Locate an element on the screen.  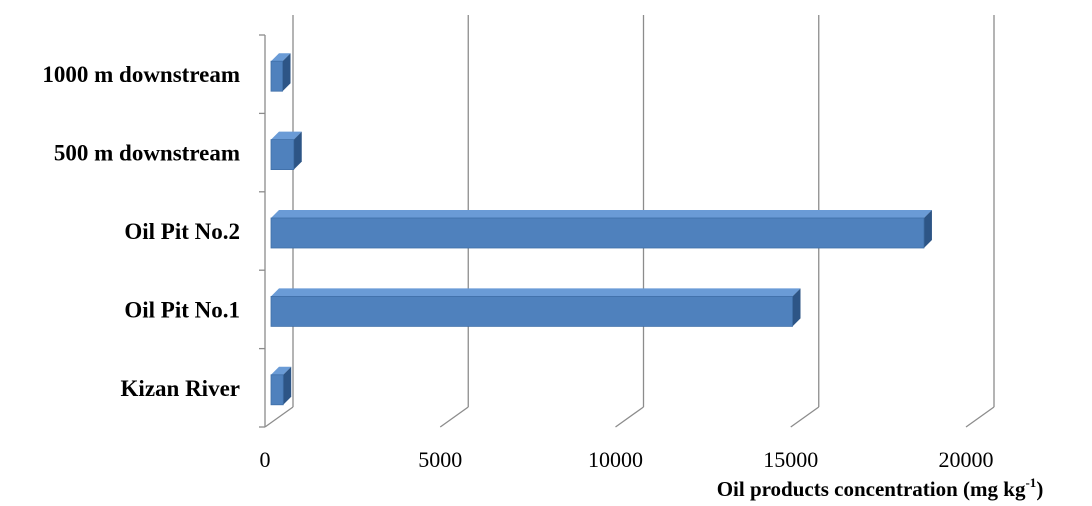
category-label: Oil Pit No.2 is located at coordinates (182, 231).